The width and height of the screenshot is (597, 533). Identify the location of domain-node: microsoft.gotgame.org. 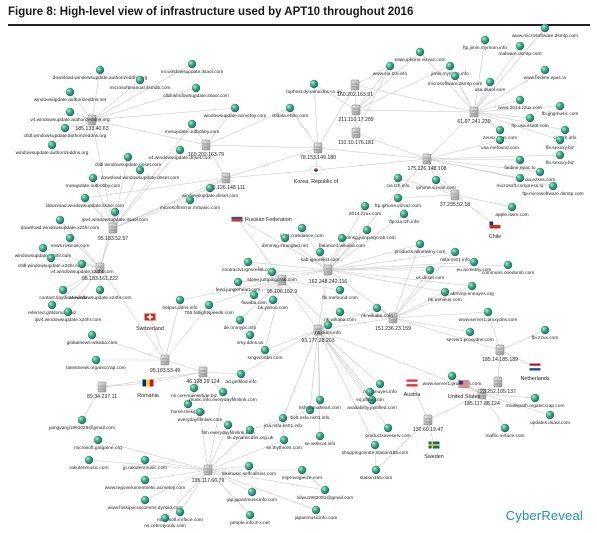
(98, 443).